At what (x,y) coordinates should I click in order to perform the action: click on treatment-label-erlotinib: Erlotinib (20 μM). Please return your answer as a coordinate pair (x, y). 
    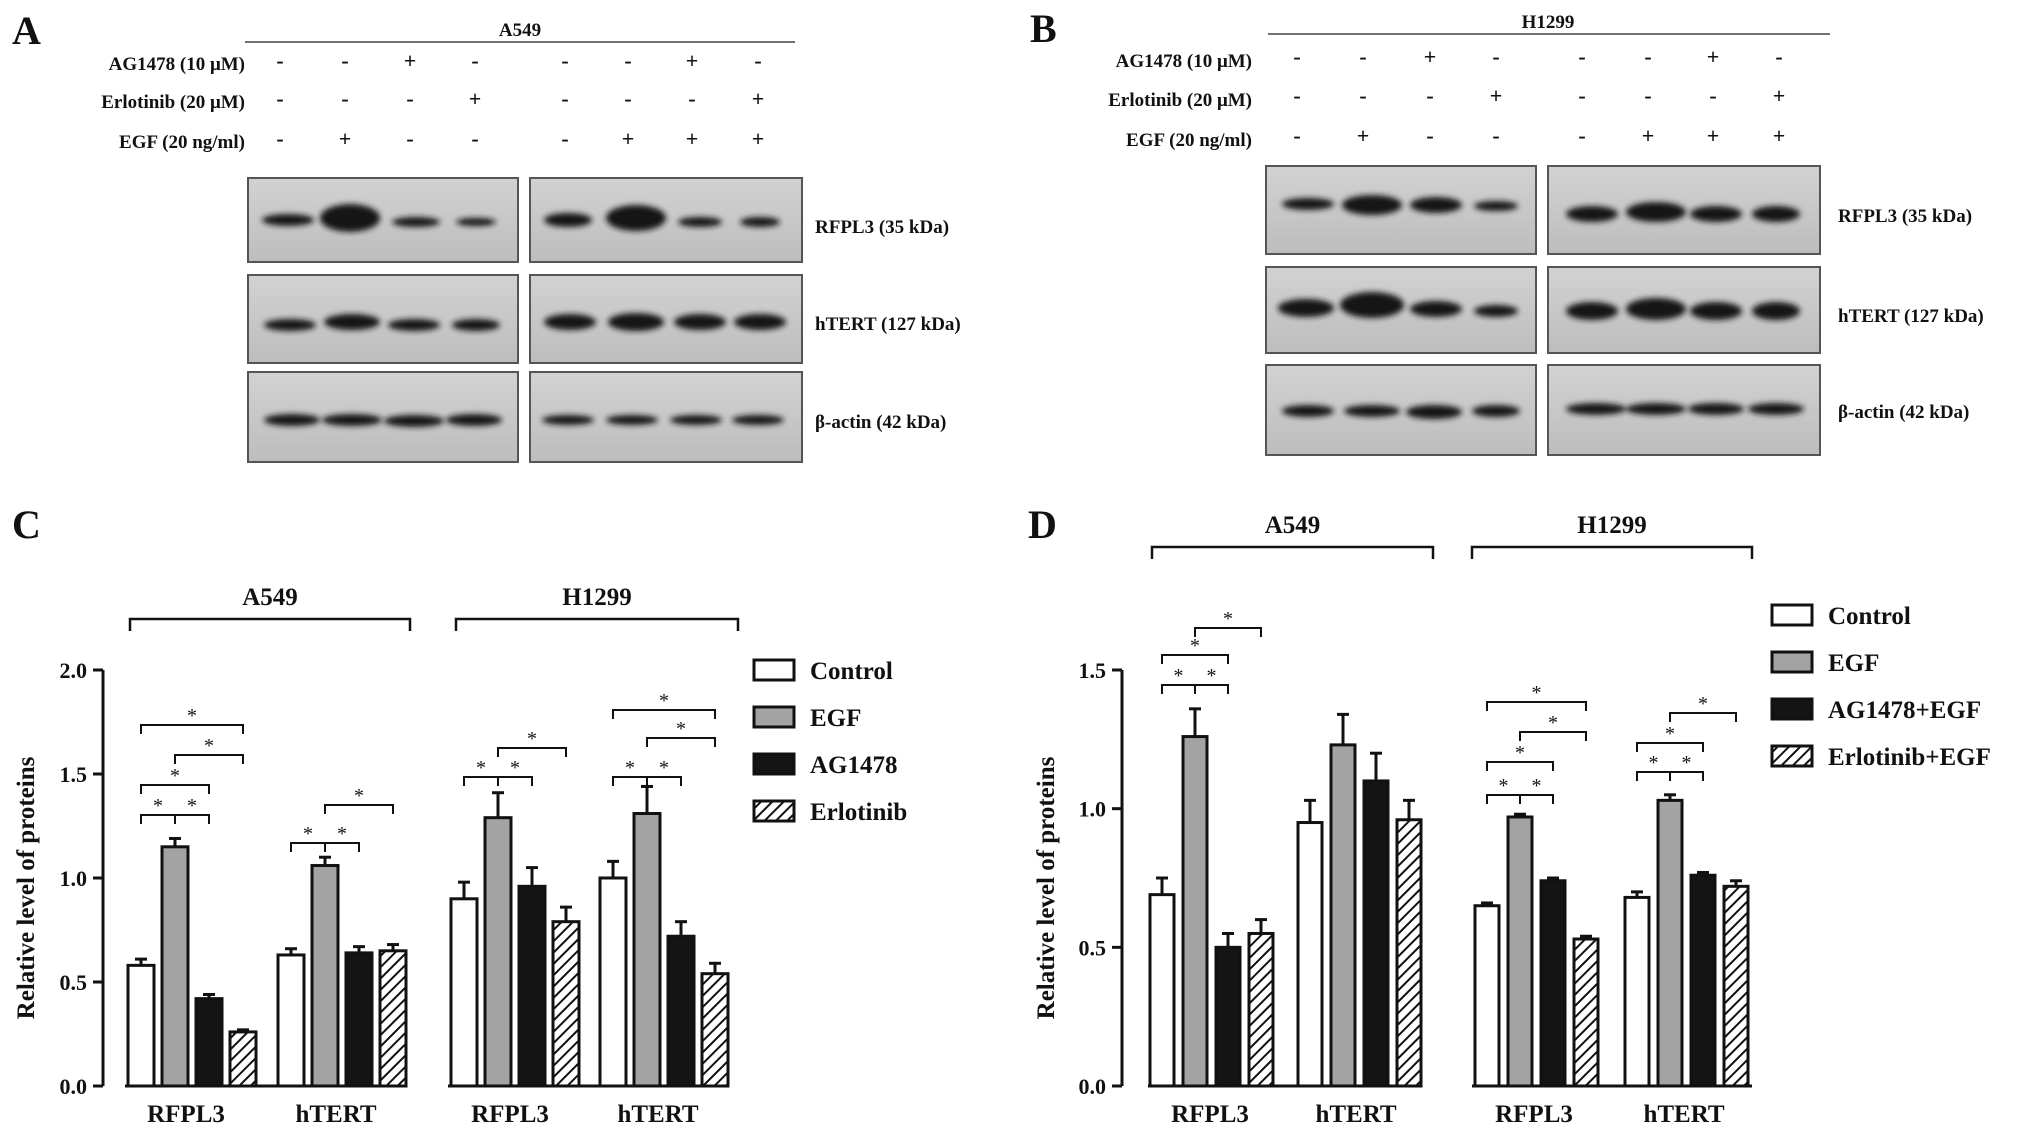
    Looking at the image, I should click on (1180, 100).